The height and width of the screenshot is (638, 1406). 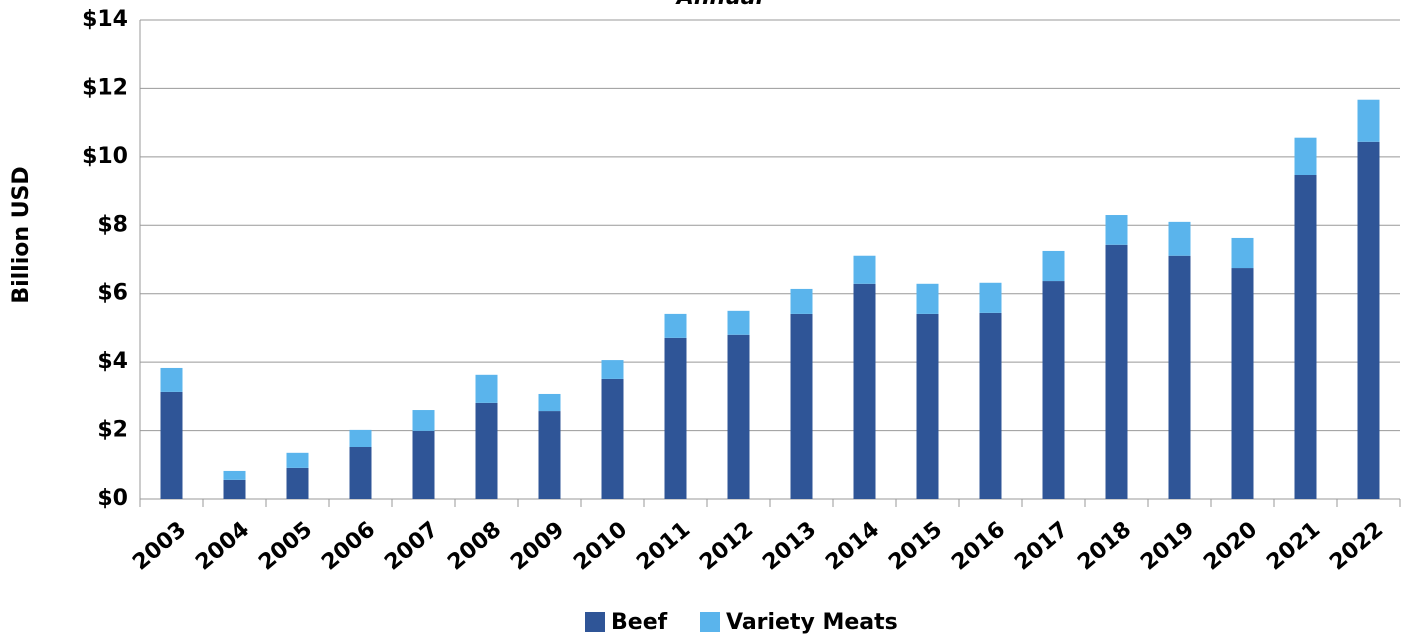 What do you see at coordinates (105, 19) in the screenshot?
I see `y-tick-label: $14` at bounding box center [105, 19].